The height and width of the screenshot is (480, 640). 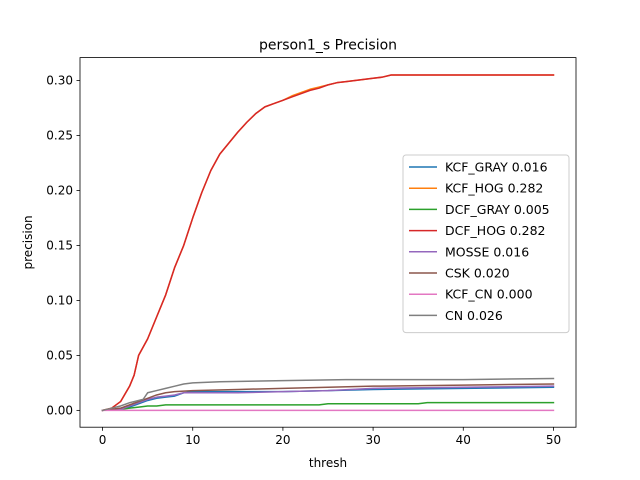 What do you see at coordinates (372, 440) in the screenshot?
I see `x-tick-label: 30` at bounding box center [372, 440].